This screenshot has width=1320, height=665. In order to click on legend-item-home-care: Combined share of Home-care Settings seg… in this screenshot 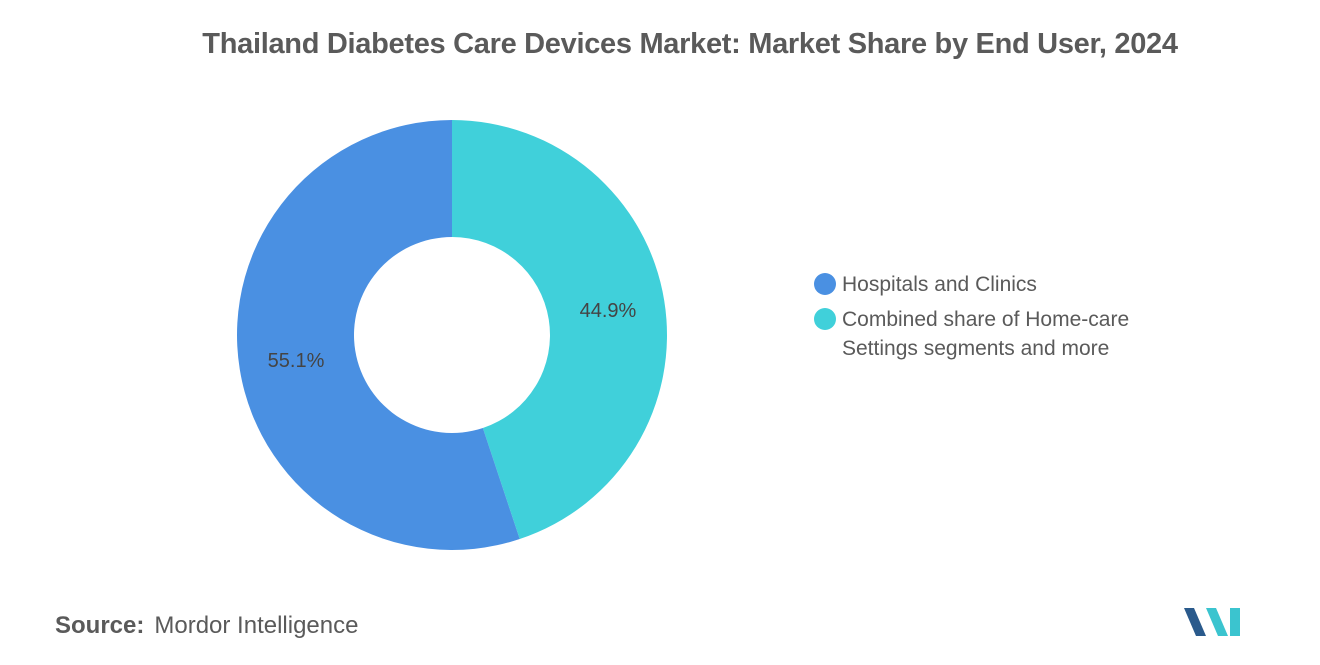, I will do `click(1004, 334)`.